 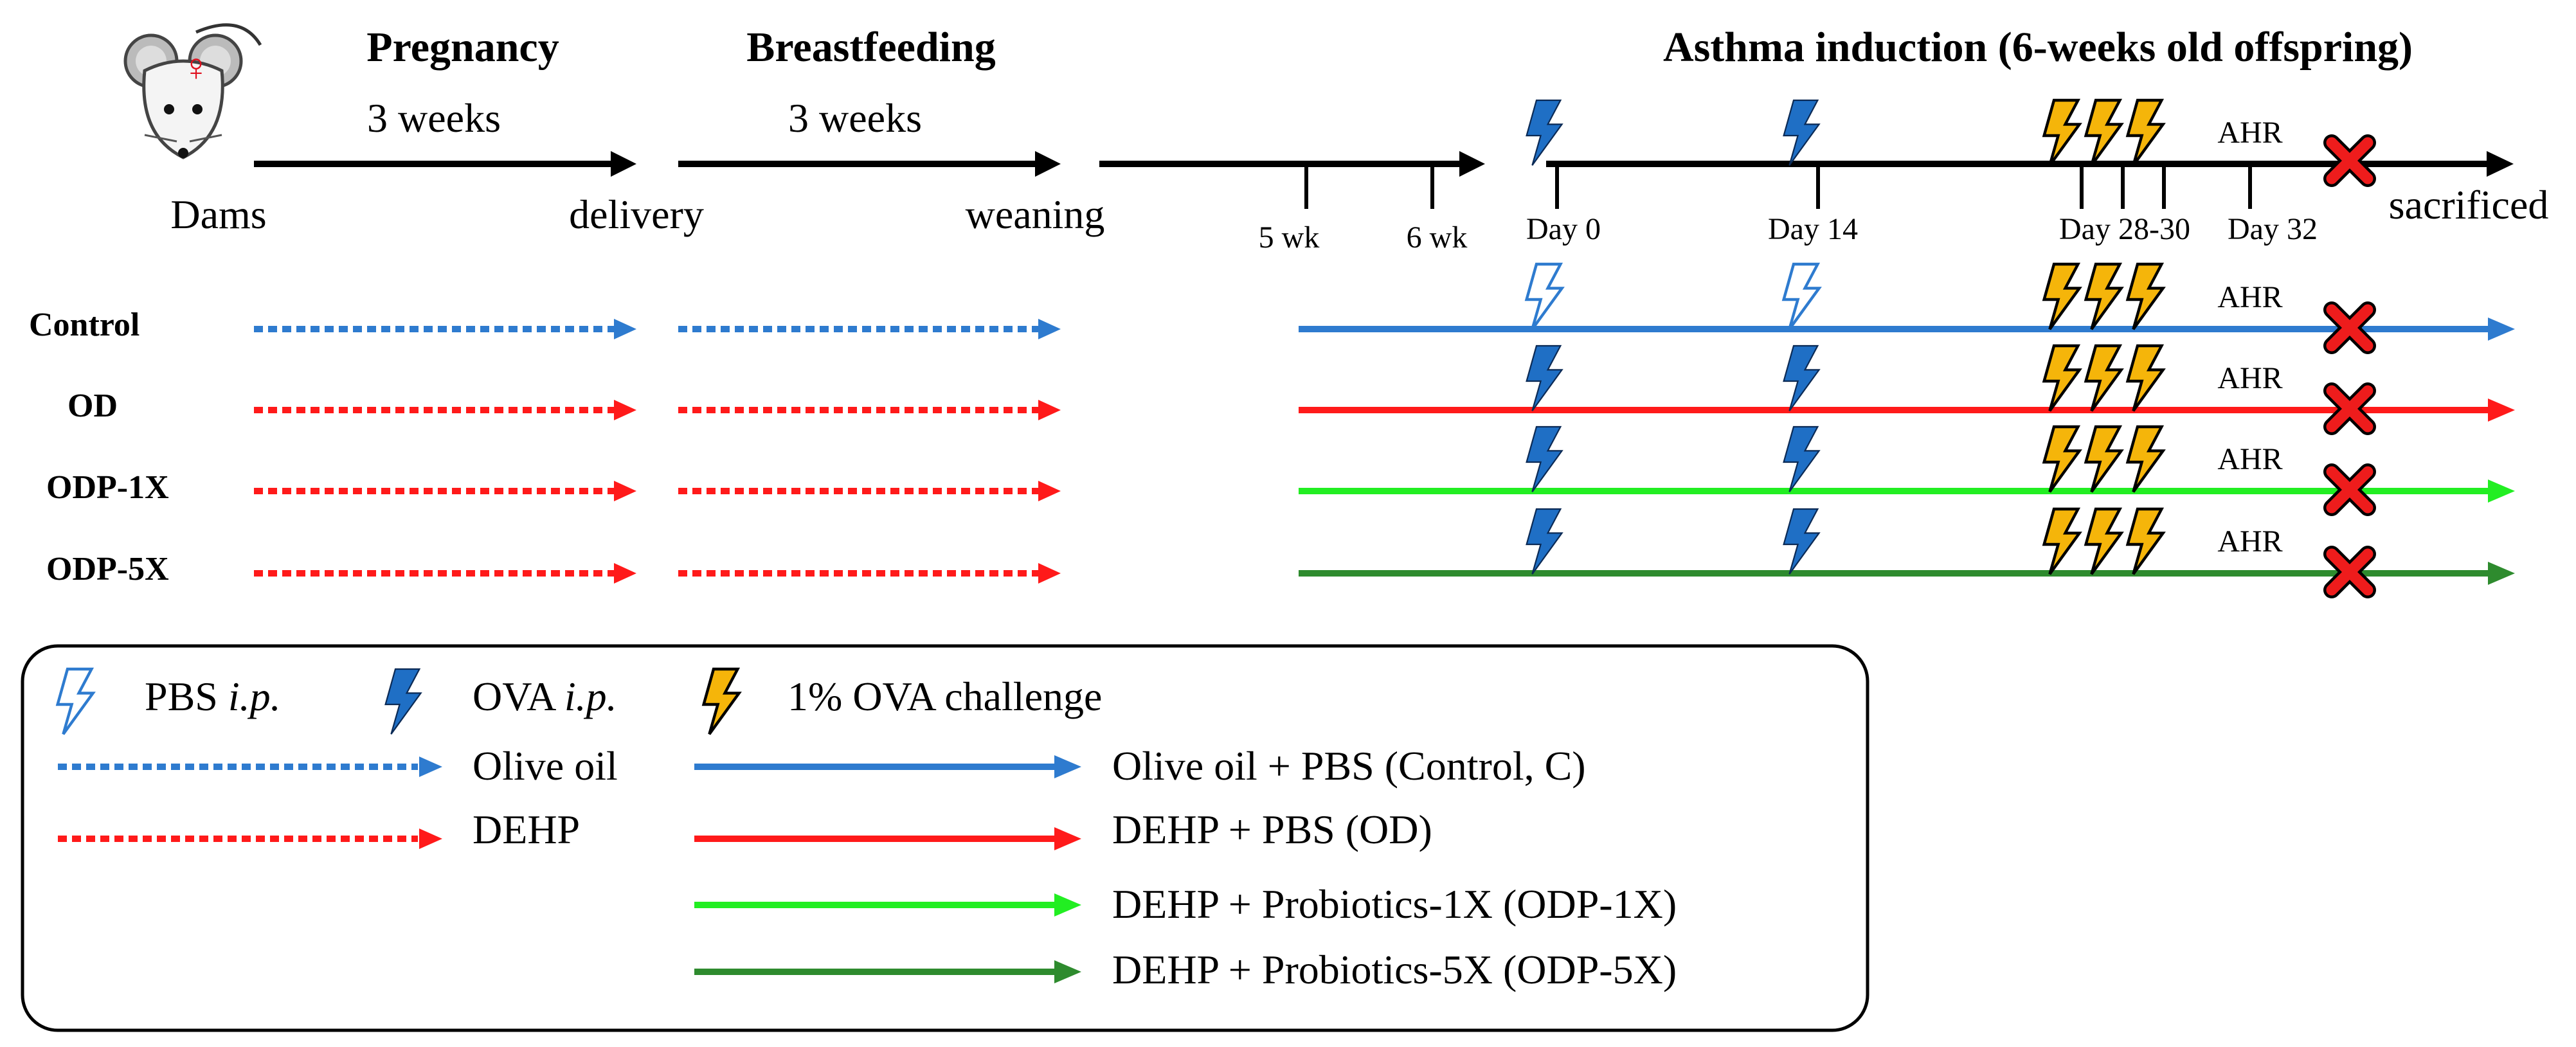 I want to click on breastfeeding-title: Breastfeeding, so click(x=870, y=47).